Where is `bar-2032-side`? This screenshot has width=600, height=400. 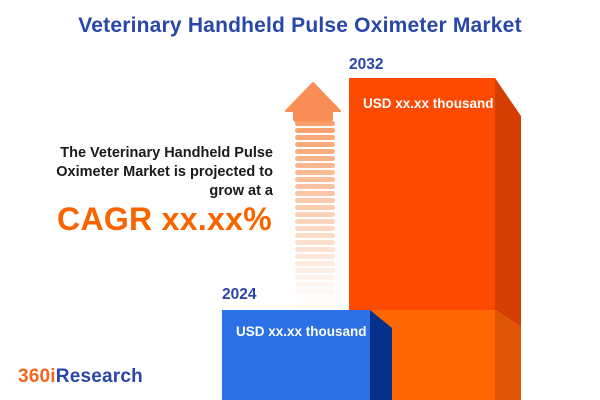 bar-2032-side is located at coordinates (508, 239).